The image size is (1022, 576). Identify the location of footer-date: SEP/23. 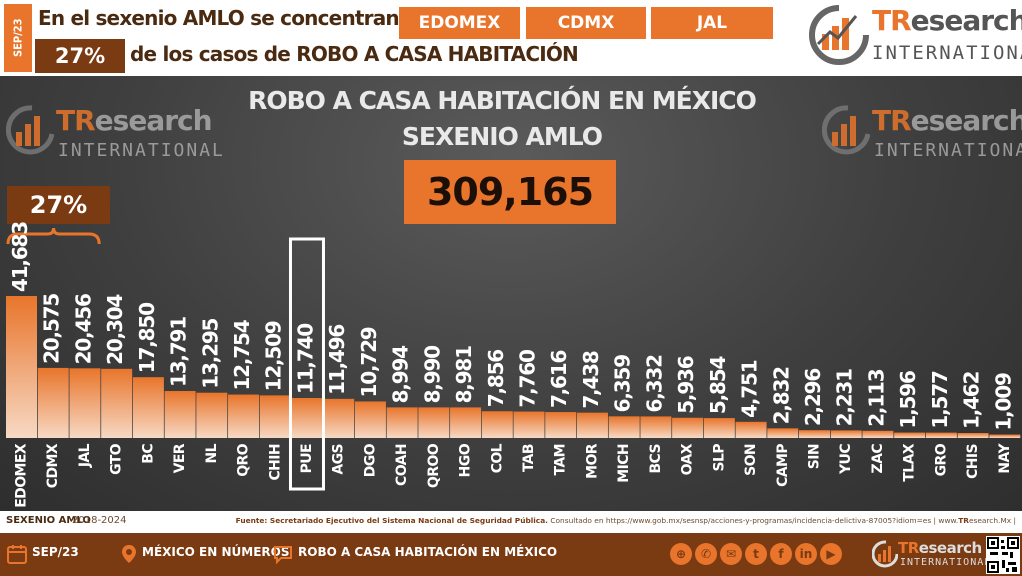
(55, 552).